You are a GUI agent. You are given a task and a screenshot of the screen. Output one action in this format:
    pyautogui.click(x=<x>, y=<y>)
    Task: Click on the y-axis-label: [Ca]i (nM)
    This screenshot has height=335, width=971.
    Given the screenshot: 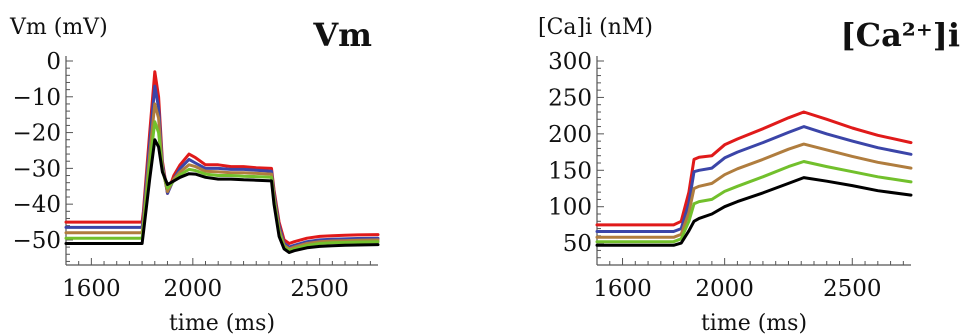 What is the action you would take?
    pyautogui.click(x=595, y=27)
    